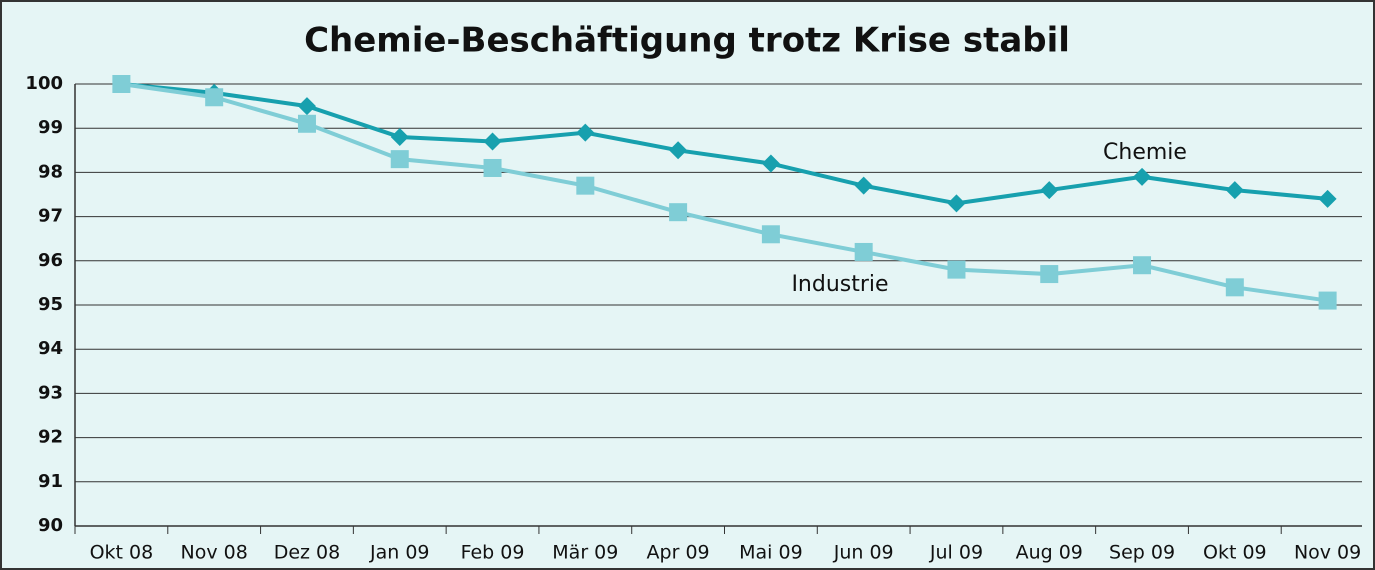 This screenshot has width=1375, height=570. What do you see at coordinates (839, 284) in the screenshot?
I see `series-label: Industrie` at bounding box center [839, 284].